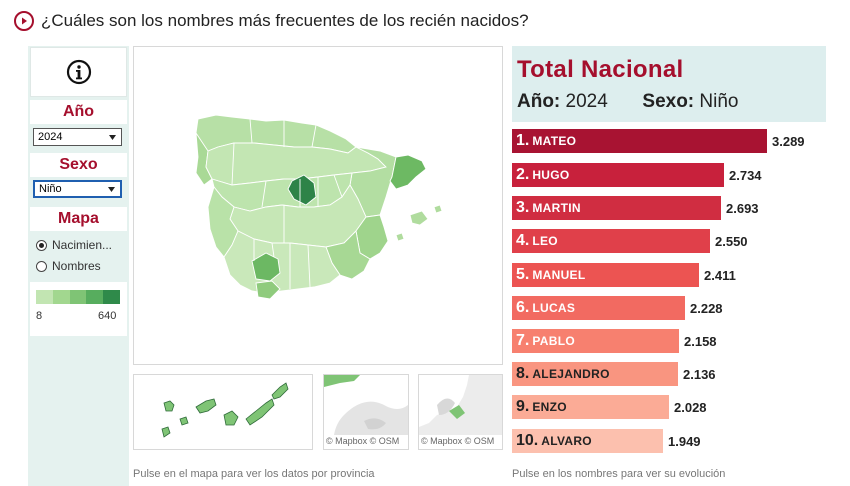 Image resolution: width=850 pixels, height=486 pixels. I want to click on name-bar: 2. HUGO, so click(618, 175).